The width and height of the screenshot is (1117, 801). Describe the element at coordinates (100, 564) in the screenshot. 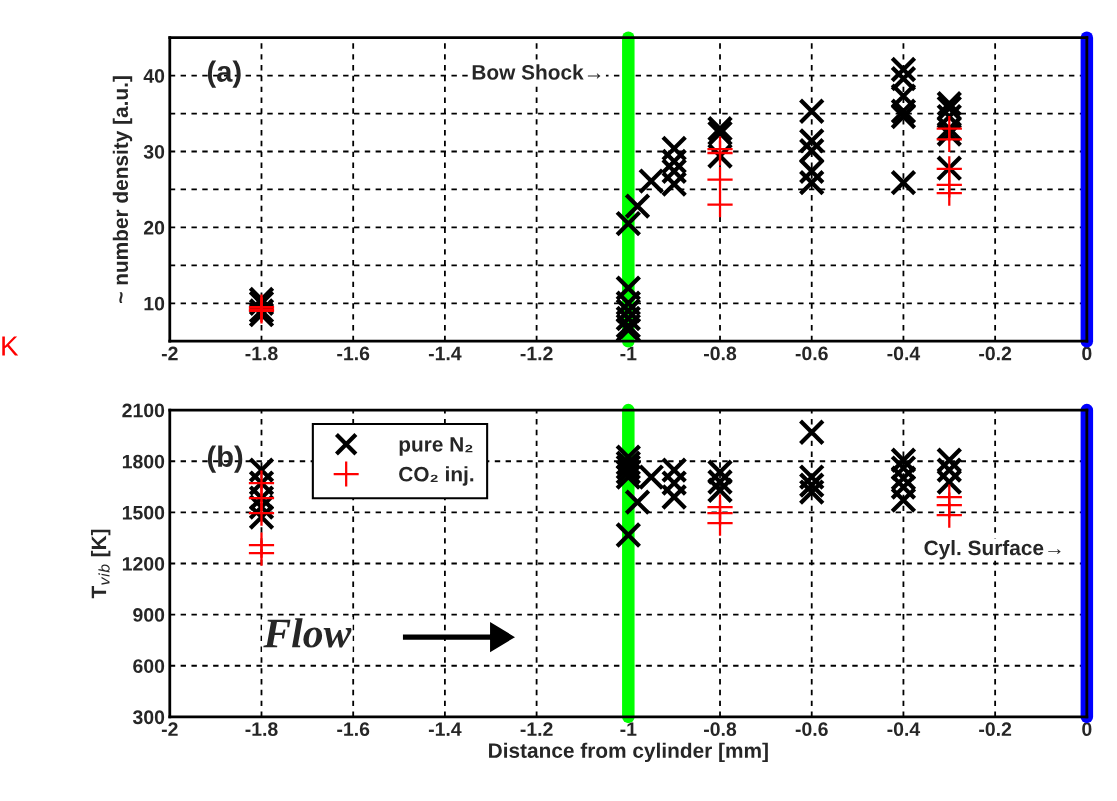

I see `y-axis-title: T$_{vib}$ [K]` at that location.